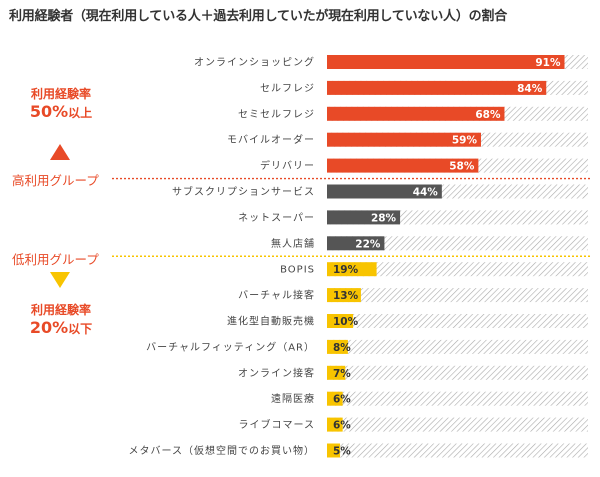 This screenshot has width=600, height=477. Describe the element at coordinates (254, 62) in the screenshot. I see `category-label: オンラインショッピング` at that location.